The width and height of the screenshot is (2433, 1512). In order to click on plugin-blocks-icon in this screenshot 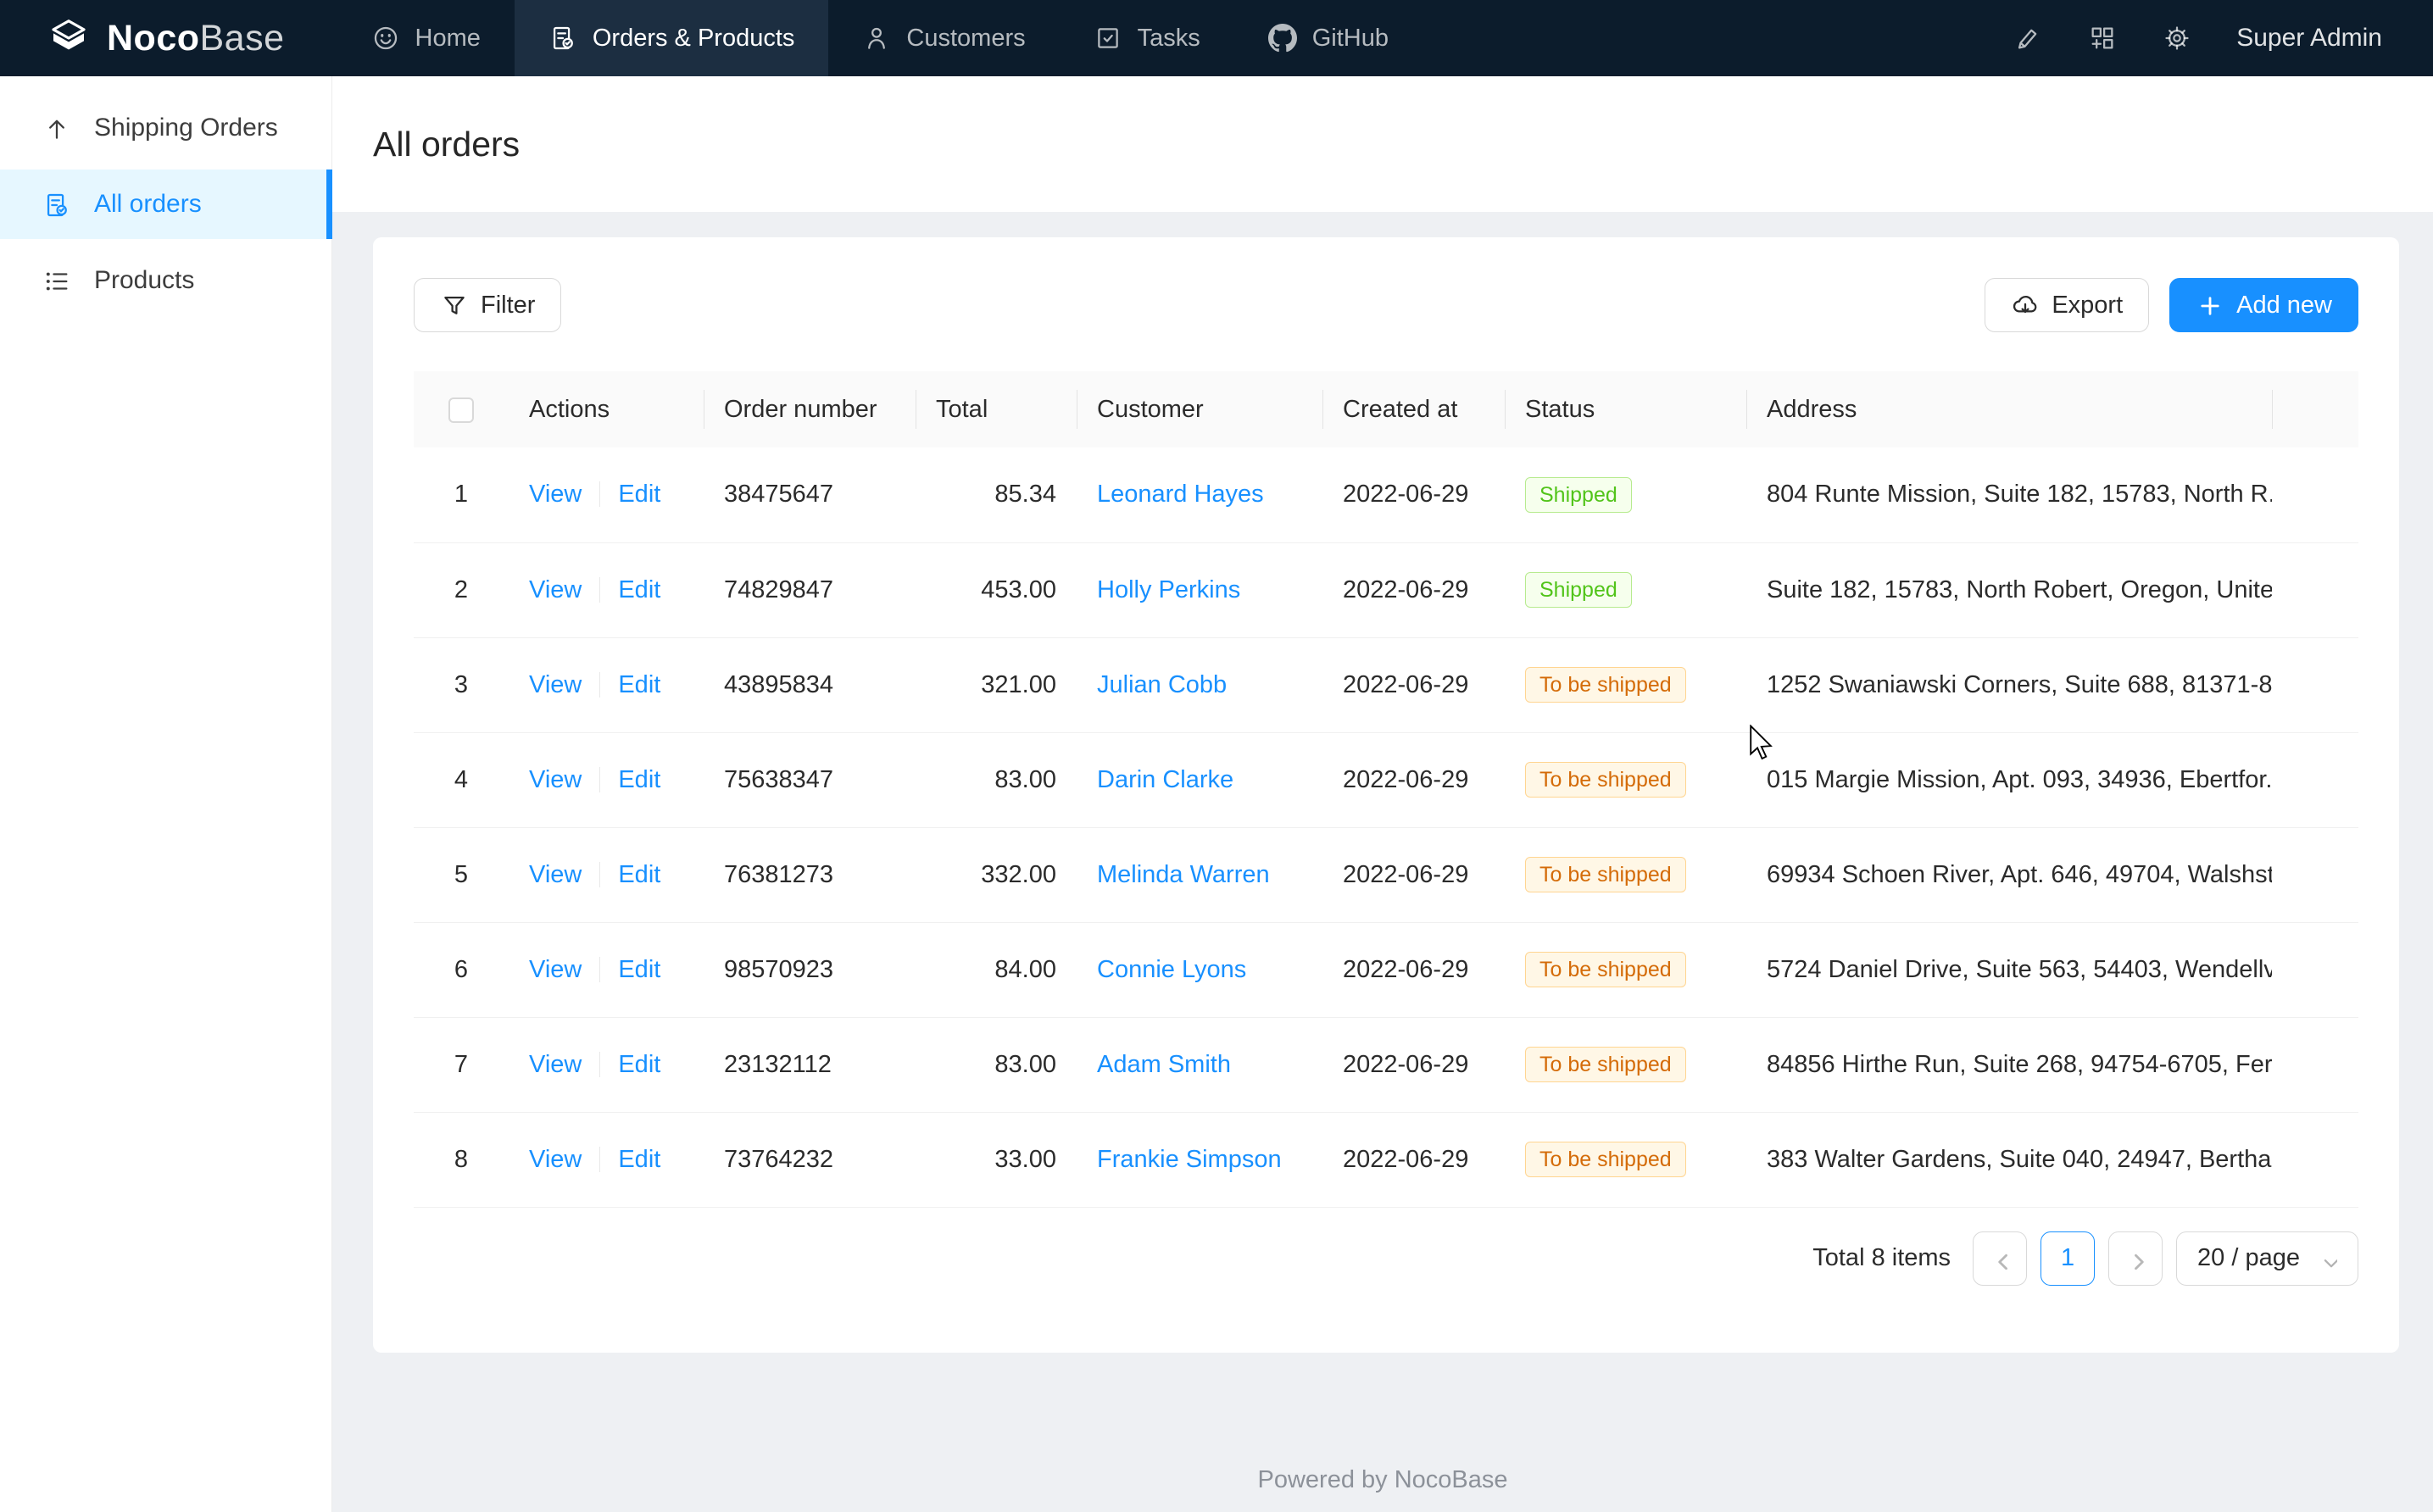, I will do `click(2102, 38)`.